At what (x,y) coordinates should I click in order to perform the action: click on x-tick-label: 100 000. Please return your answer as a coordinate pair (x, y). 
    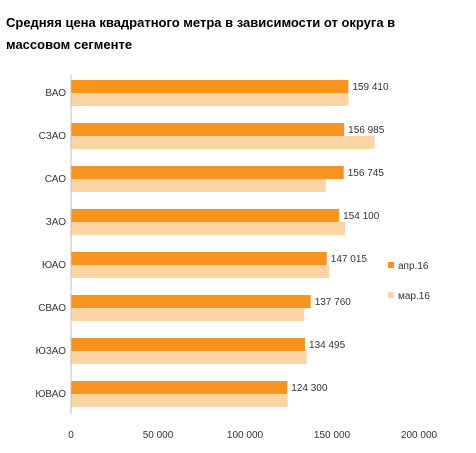
    Looking at the image, I should click on (245, 435).